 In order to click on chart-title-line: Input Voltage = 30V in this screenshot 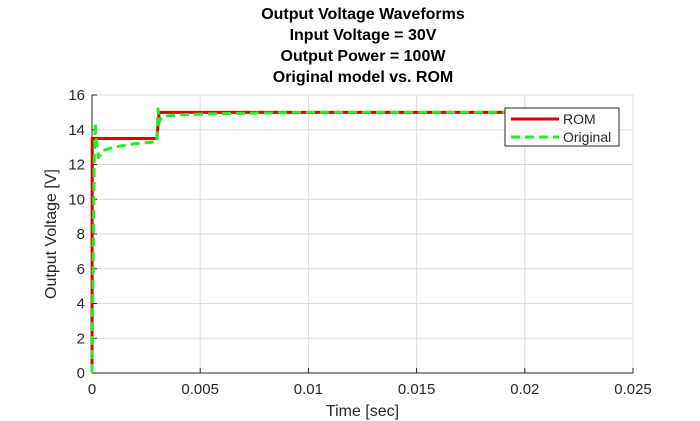, I will do `click(363, 35)`.